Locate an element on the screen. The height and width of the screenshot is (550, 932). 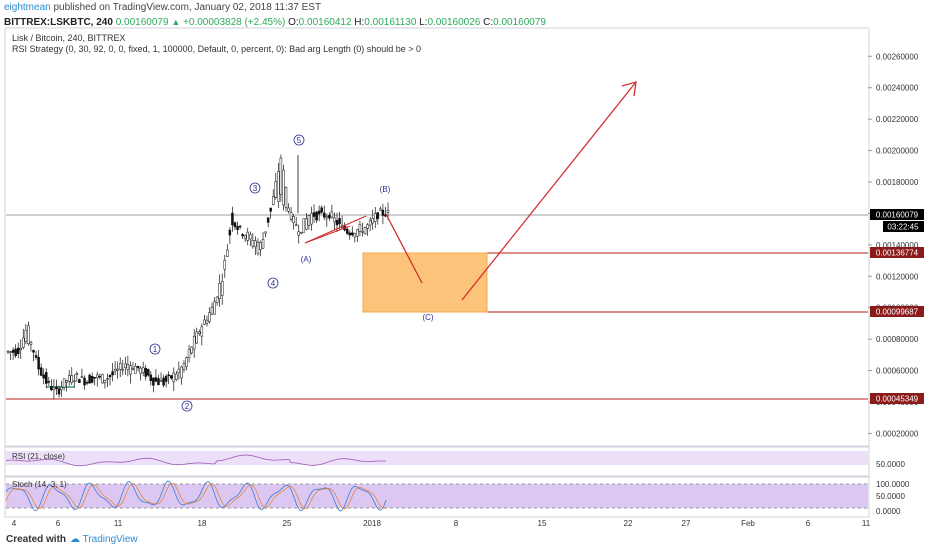
x-tick-label: 8 is located at coordinates (456, 523).